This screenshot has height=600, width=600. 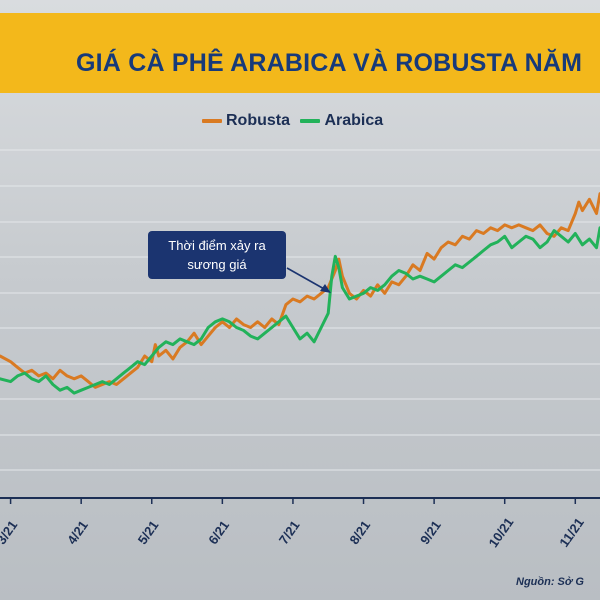 What do you see at coordinates (77, 532) in the screenshot?
I see `x-tick-label-4/21: 4/21` at bounding box center [77, 532].